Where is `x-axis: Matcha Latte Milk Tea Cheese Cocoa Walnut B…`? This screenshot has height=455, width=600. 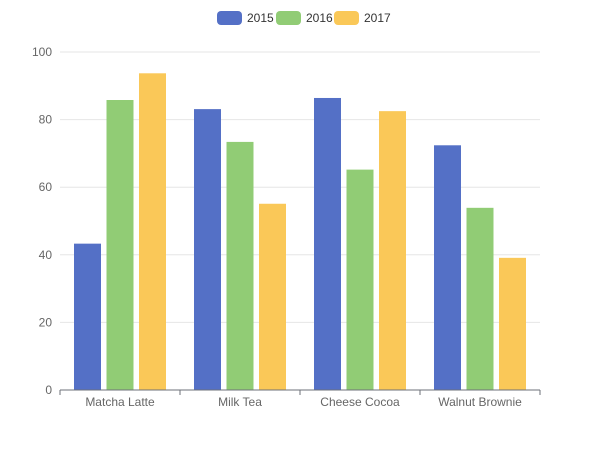 x-axis: Matcha Latte Milk Tea Cheese Cocoa Walnut B… is located at coordinates (300, 399).